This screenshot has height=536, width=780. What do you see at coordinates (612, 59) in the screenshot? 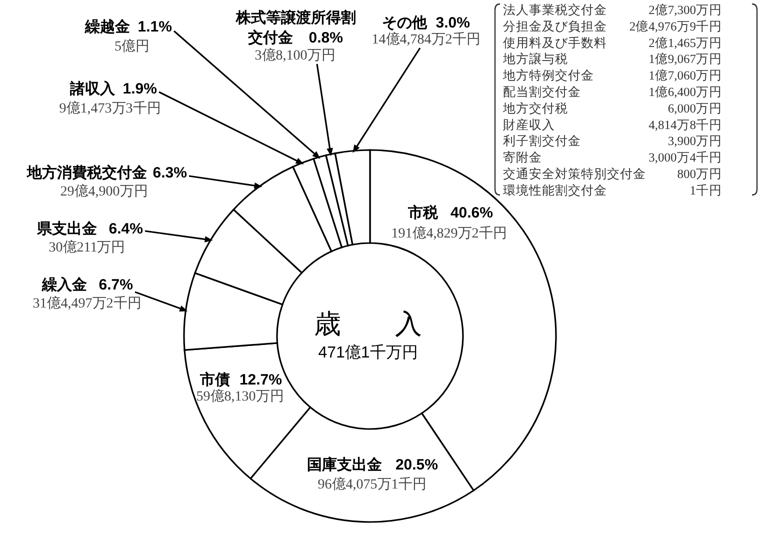
I see `text: 地方譲与税 1億9,067万円` at bounding box center [612, 59].